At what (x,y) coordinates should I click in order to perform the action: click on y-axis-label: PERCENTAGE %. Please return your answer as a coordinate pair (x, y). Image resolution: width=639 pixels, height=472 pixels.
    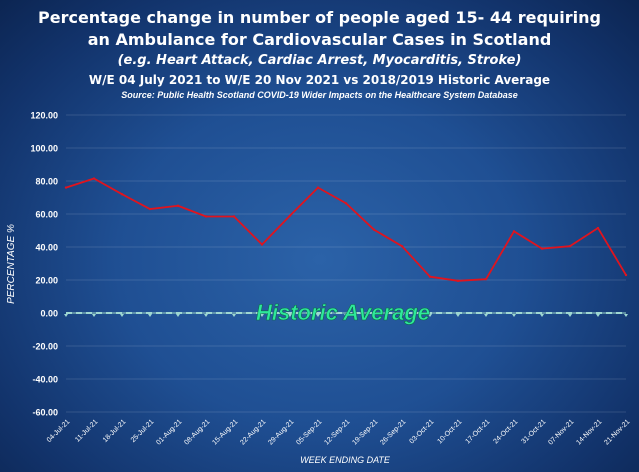
    Looking at the image, I should click on (11, 264).